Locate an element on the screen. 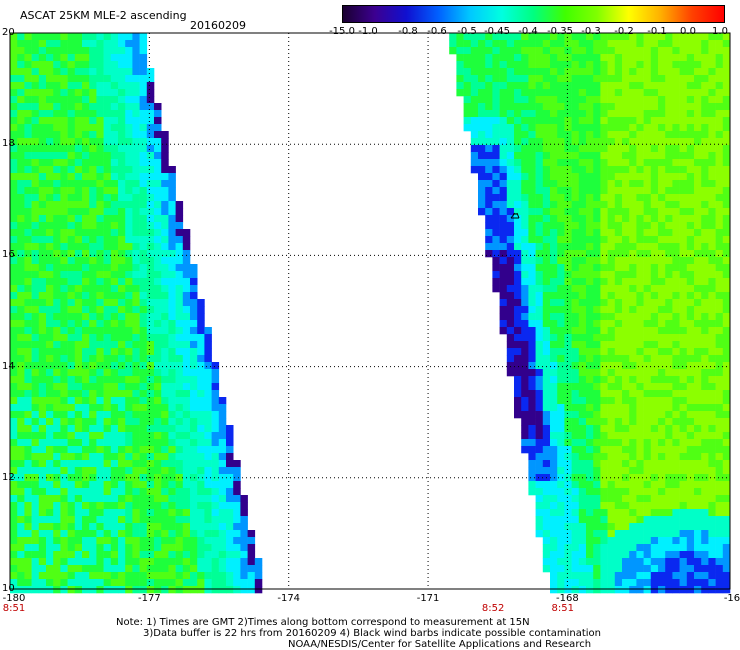 This screenshot has height=650, width=740. color-scale-bar is located at coordinates (533, 14).